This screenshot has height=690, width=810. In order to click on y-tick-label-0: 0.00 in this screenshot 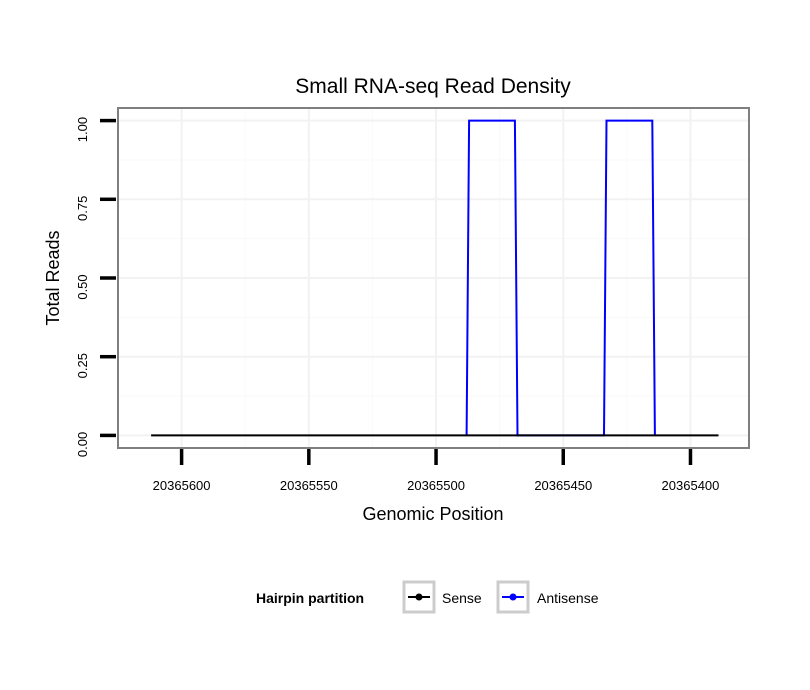, I will do `click(82, 444)`.